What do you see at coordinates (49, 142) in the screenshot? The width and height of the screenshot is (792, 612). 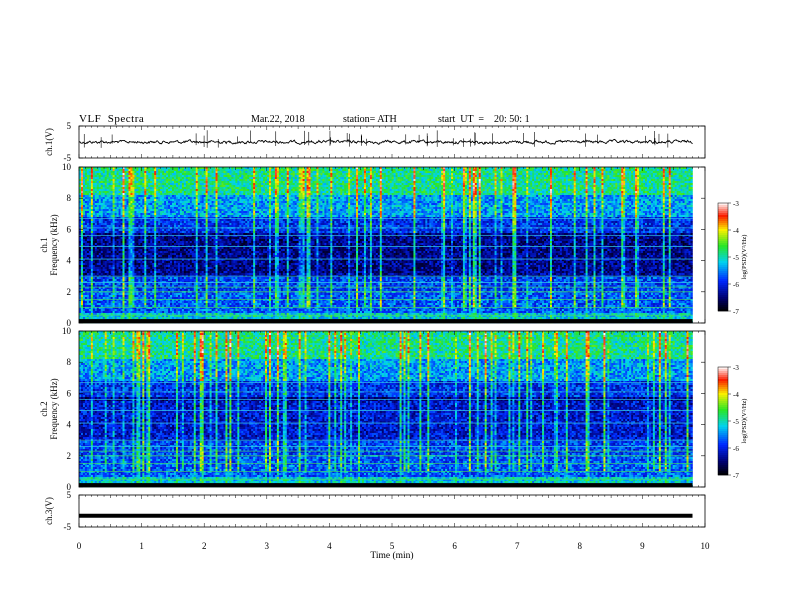 I see `ch1-ylabel: ch.1(V)` at bounding box center [49, 142].